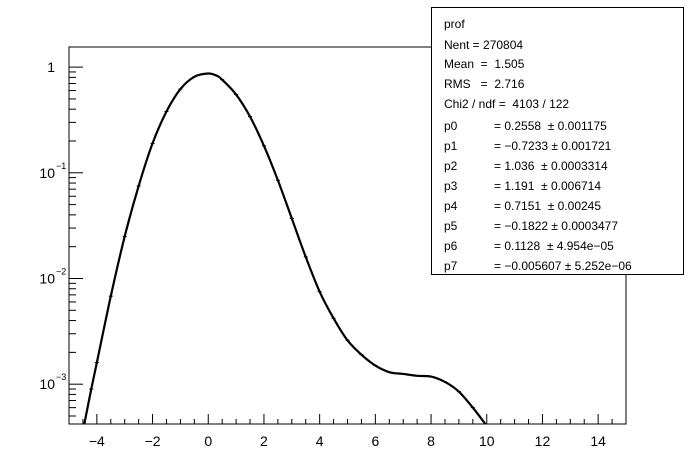  What do you see at coordinates (264, 441) in the screenshot?
I see `x-tick-label: 2` at bounding box center [264, 441].